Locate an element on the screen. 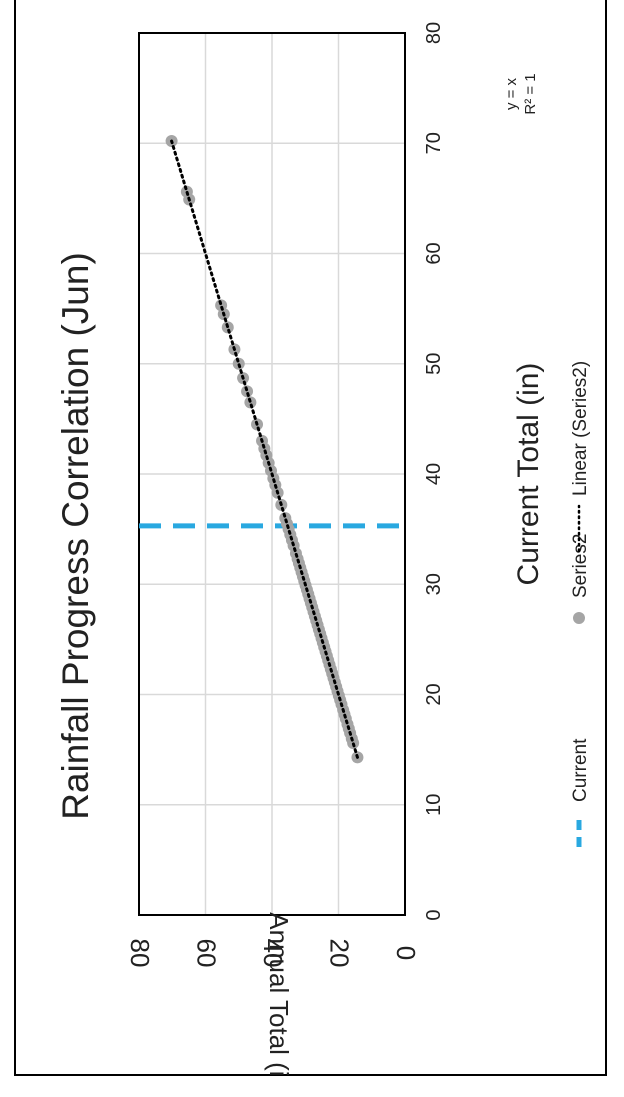 This screenshot has height=1097, width=624. y-tick-label: 20 is located at coordinates (340, 953).